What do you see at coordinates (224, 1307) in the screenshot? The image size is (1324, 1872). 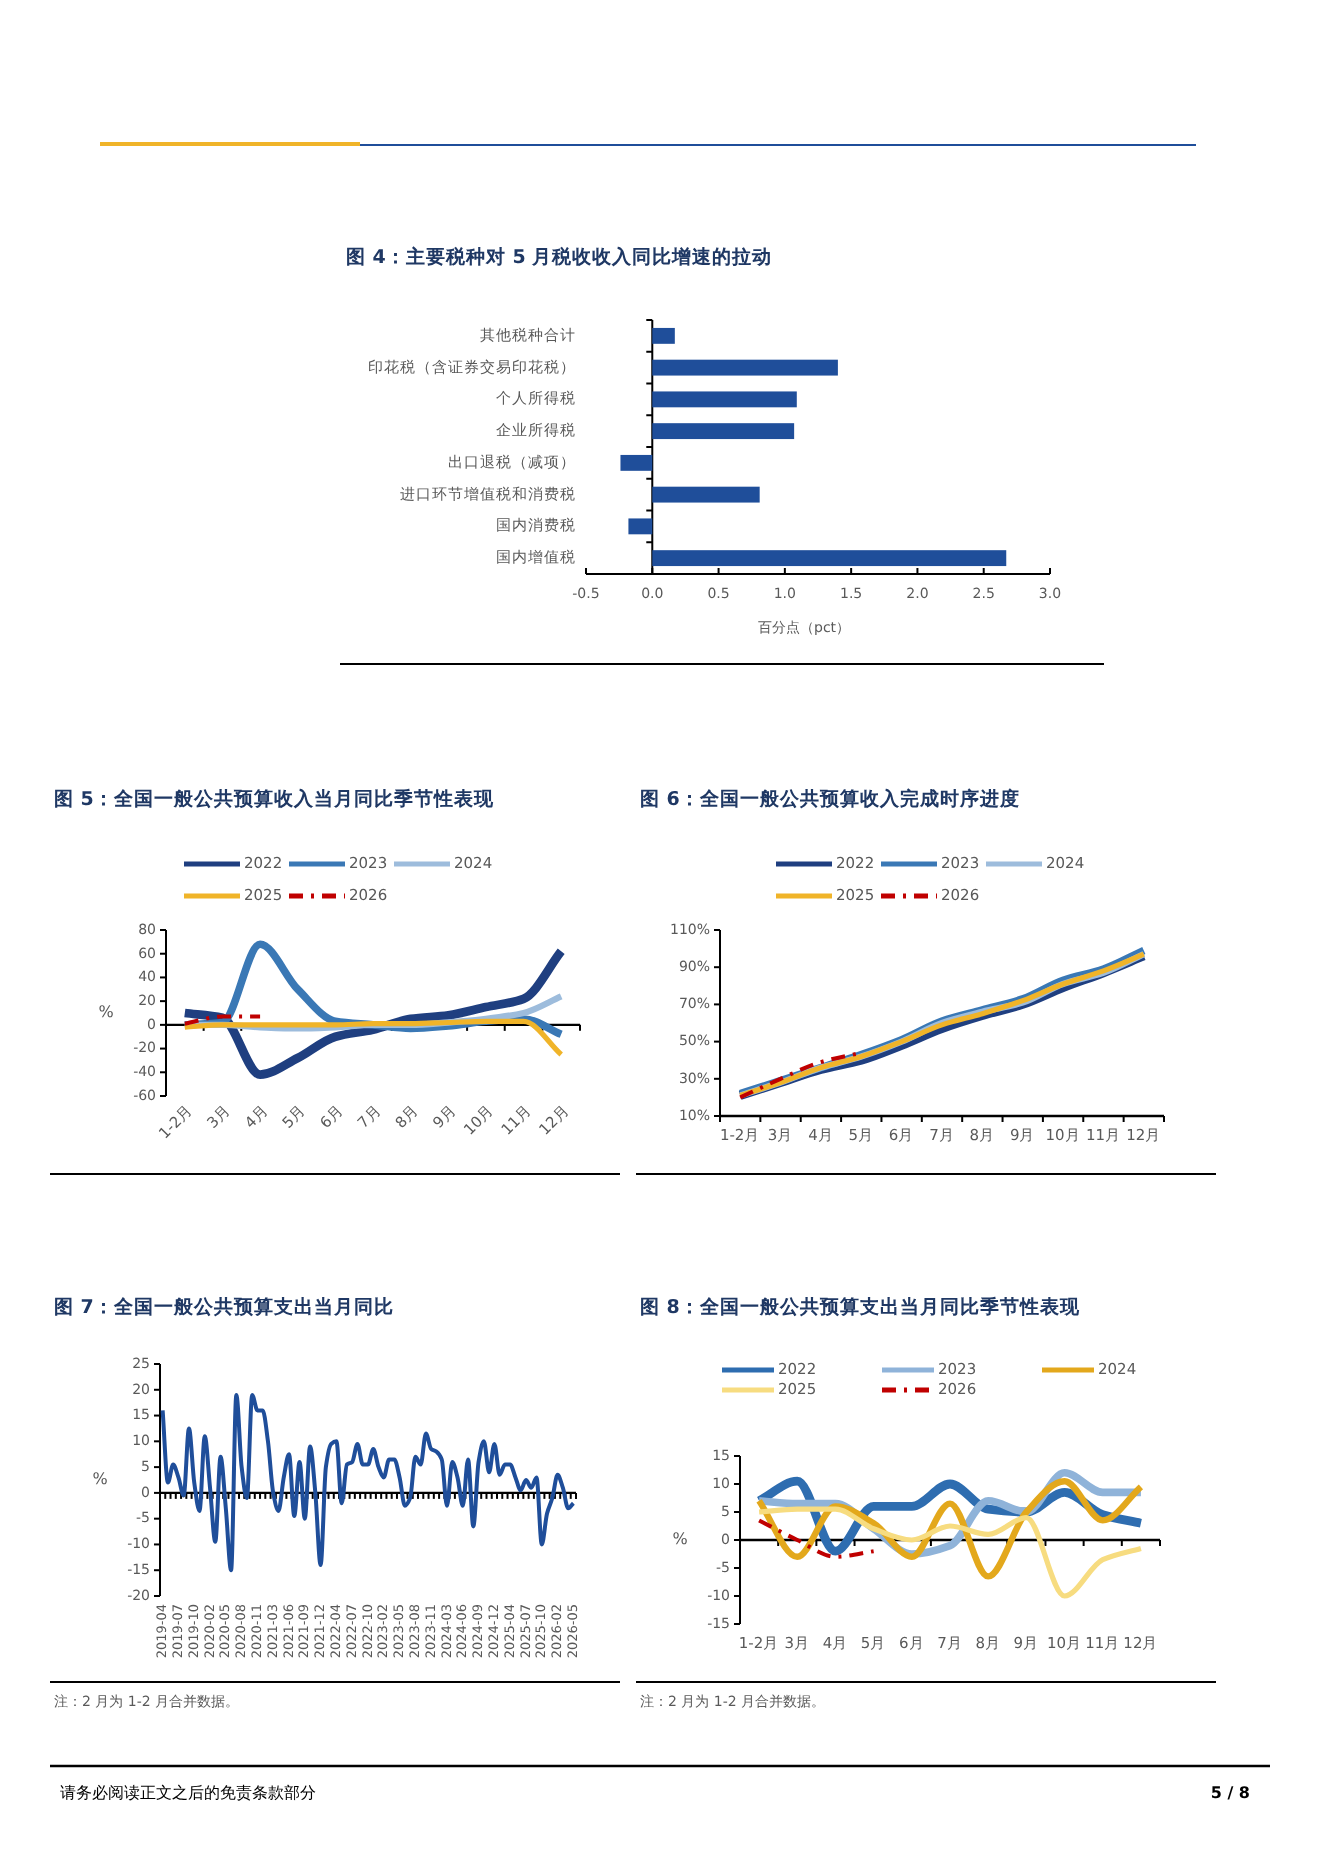 I see `chart-title: 图 7：全国一般公共预算支出当月同比` at bounding box center [224, 1307].